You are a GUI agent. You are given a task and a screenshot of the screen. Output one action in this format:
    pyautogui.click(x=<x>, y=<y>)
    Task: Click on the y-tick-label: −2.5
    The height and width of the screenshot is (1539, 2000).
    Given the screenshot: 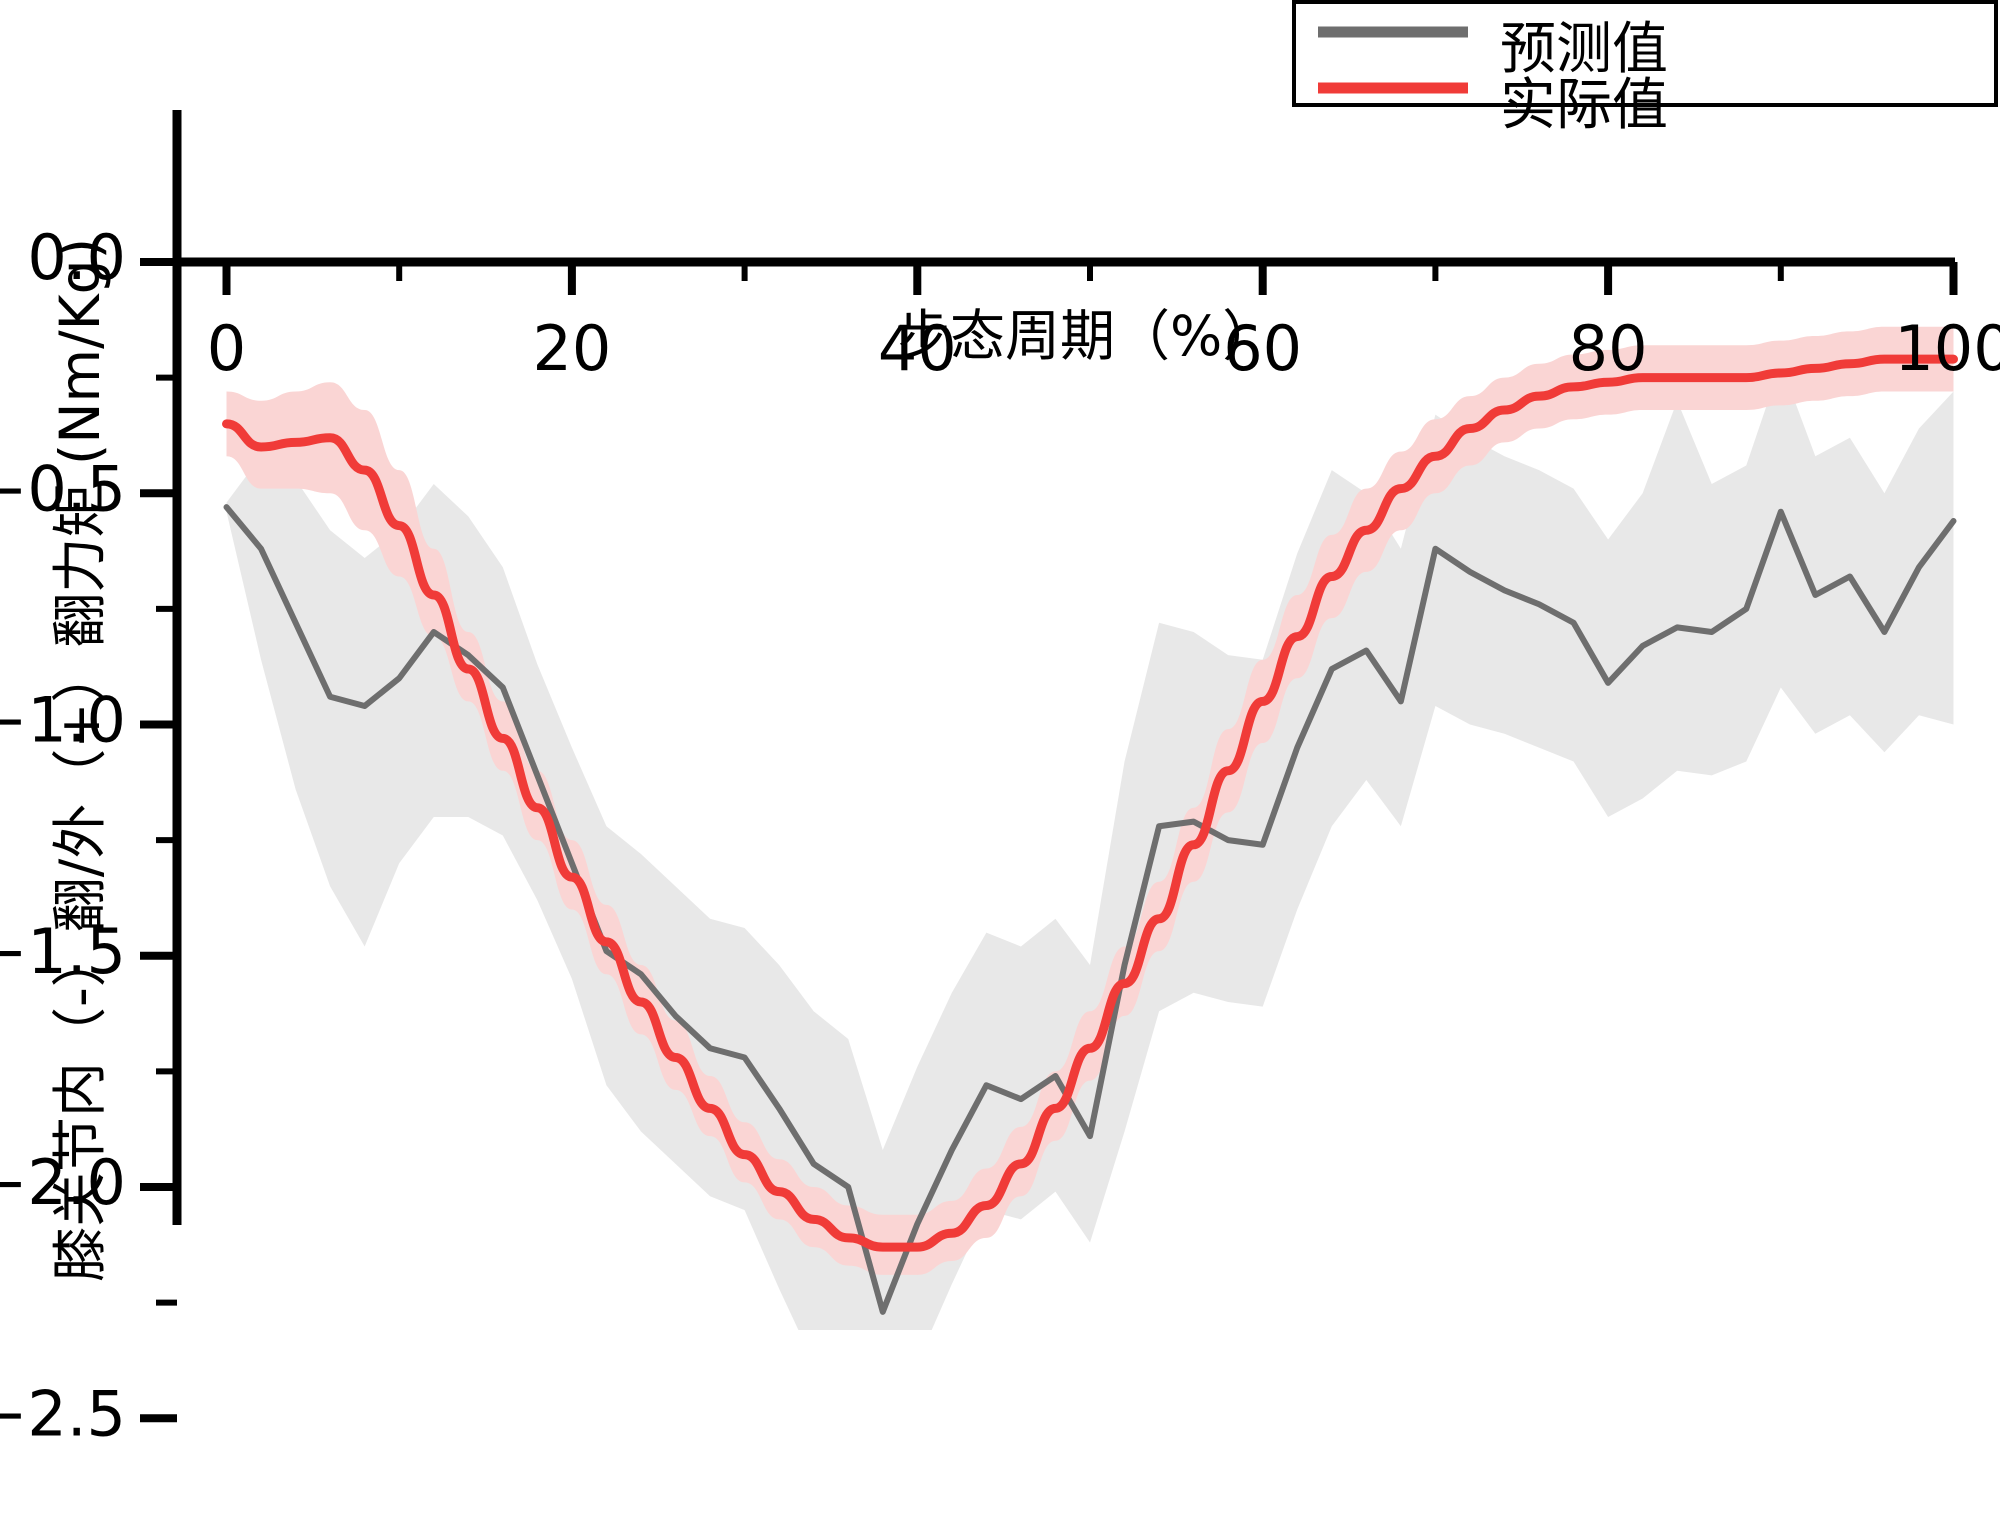 What is the action you would take?
    pyautogui.click(x=63, y=1413)
    